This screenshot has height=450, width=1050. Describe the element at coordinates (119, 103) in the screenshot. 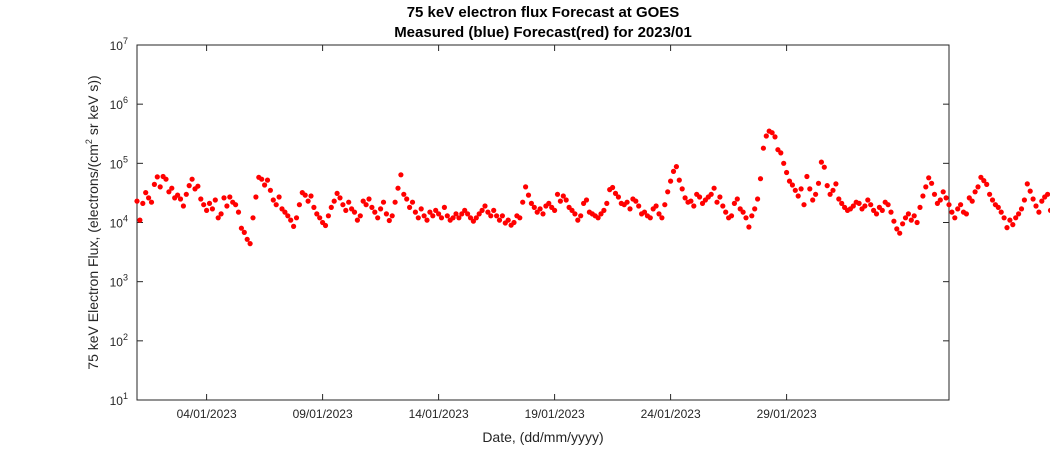

I see `y-tick-label: 10⁶` at that location.